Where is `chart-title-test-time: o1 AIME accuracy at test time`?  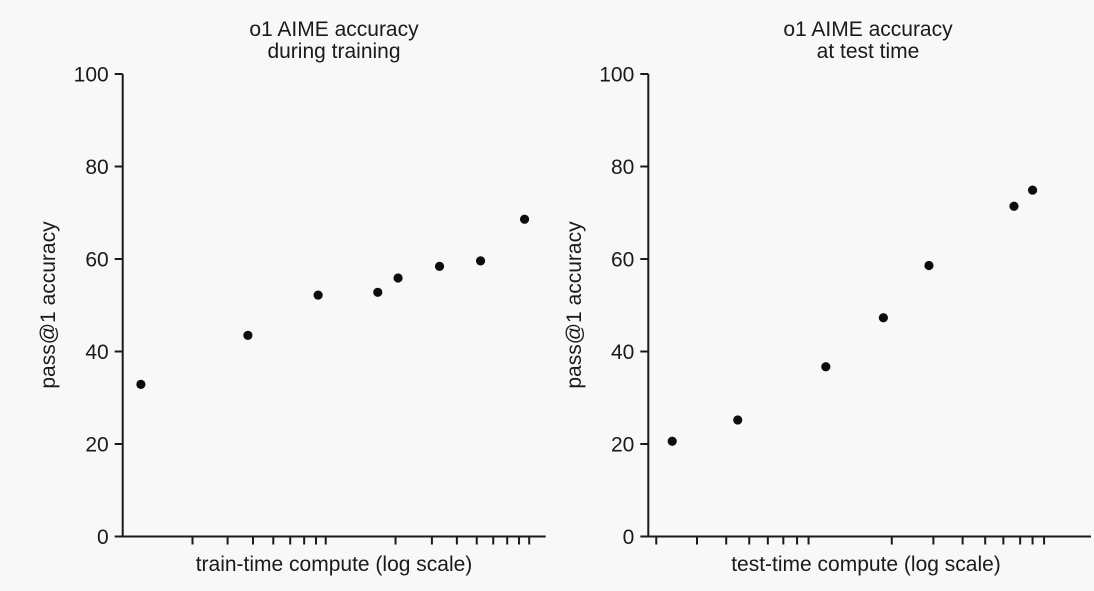
chart-title-test-time: o1 AIME accuracy at test time is located at coordinates (868, 40).